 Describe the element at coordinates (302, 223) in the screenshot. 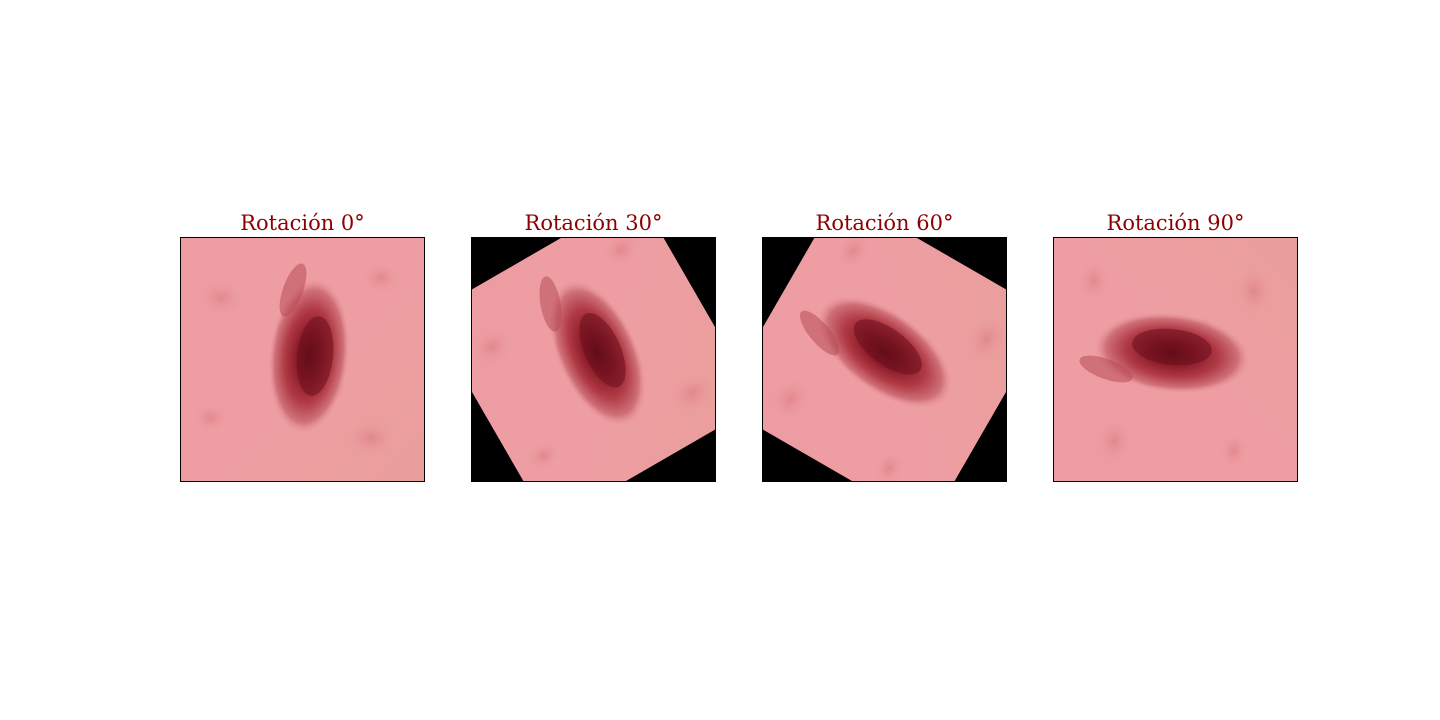

I see `panel-title: Rotación 0°` at that location.